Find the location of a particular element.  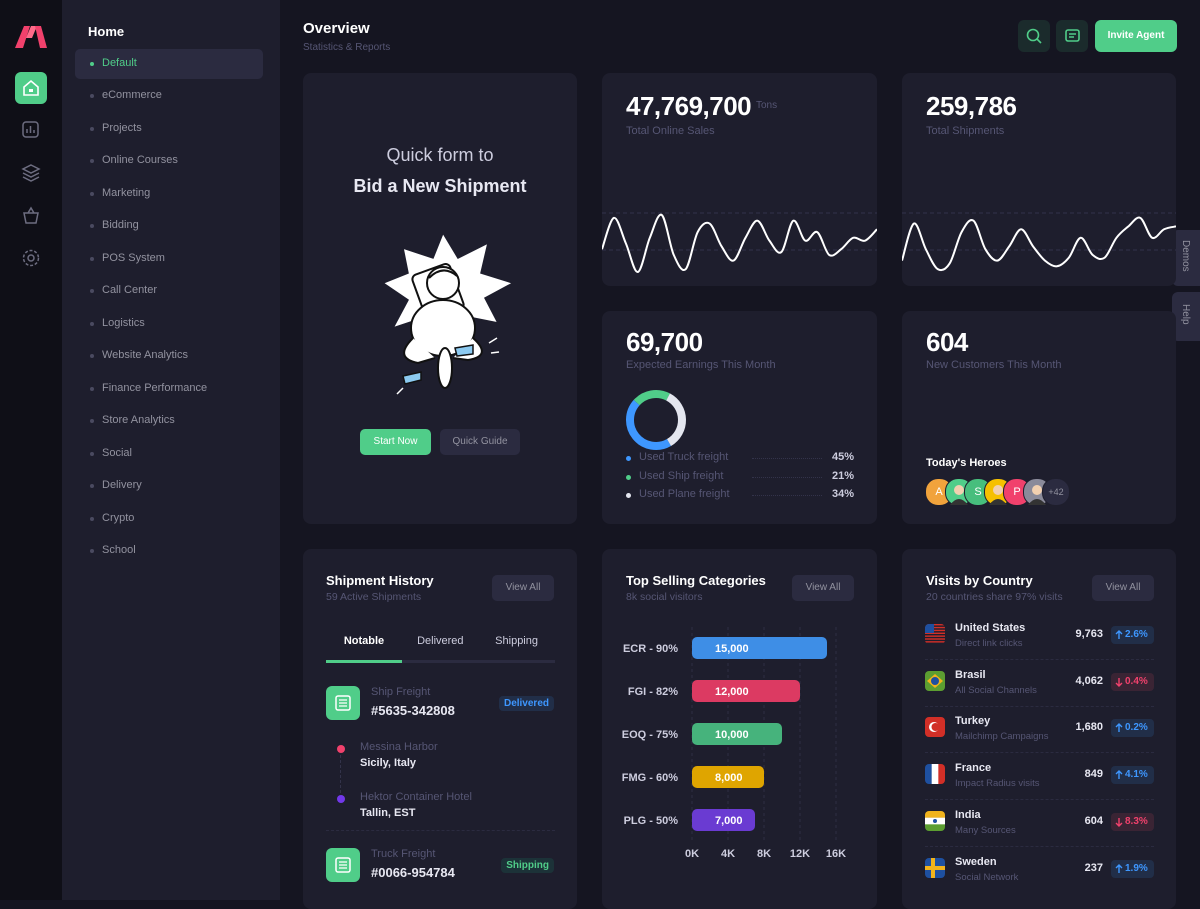

stat-label: Expected Earnings This Month is located at coordinates (701, 365).